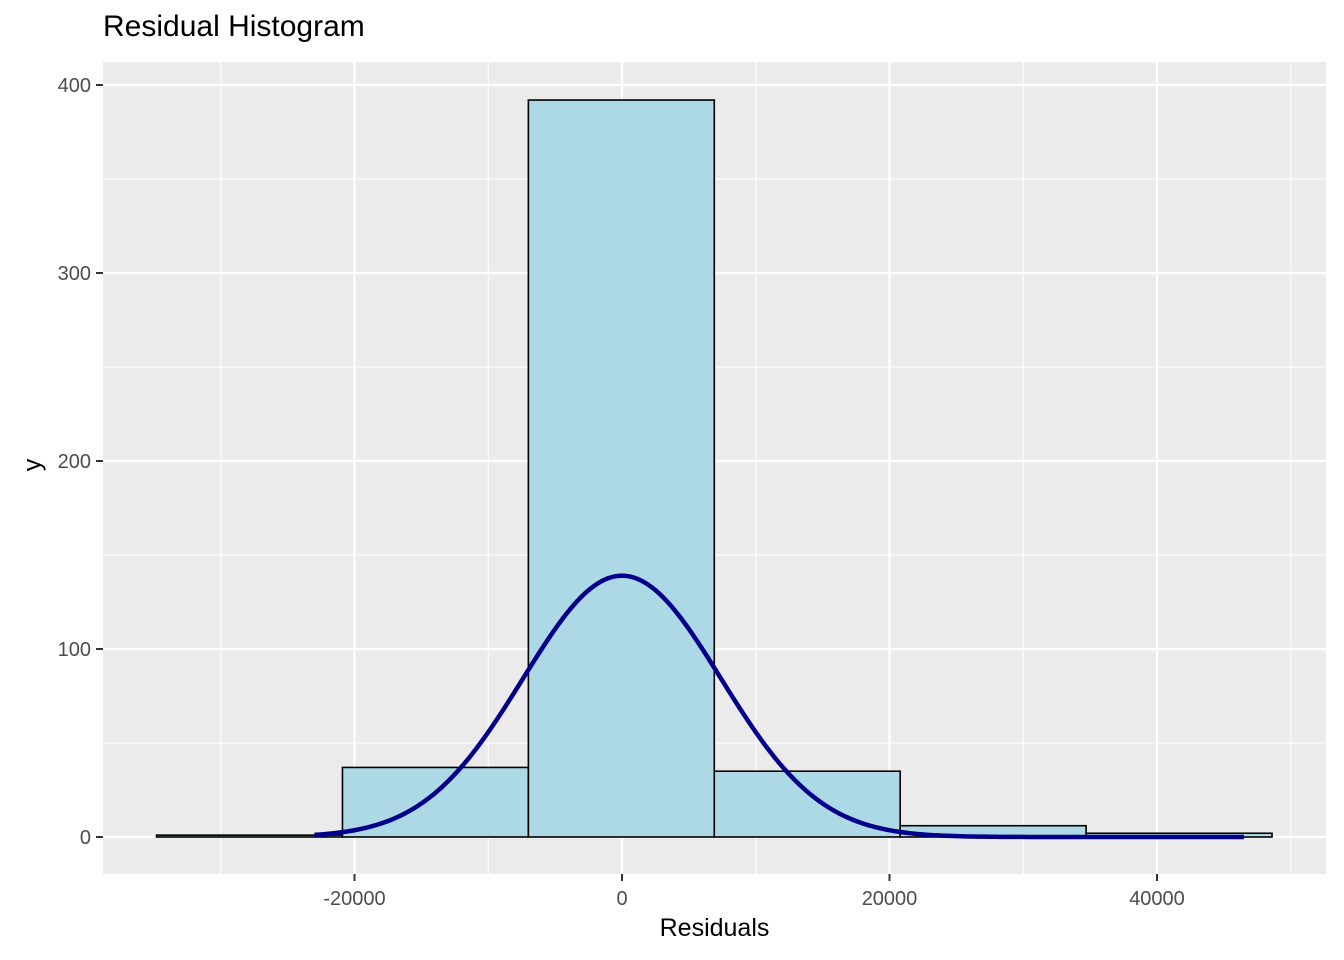  I want to click on y-axis-label: y, so click(32, 465).